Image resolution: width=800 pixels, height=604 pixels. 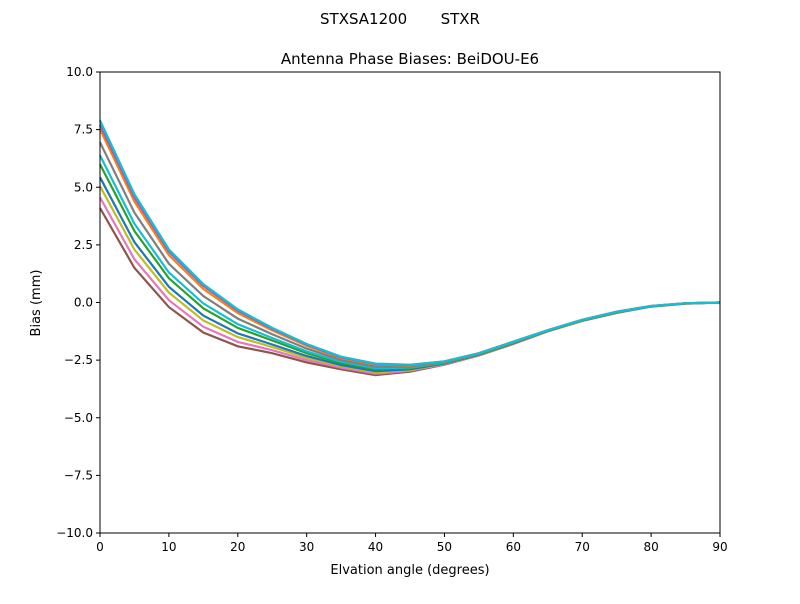 I want to click on y-tick-label: −7.5, so click(x=78, y=475).